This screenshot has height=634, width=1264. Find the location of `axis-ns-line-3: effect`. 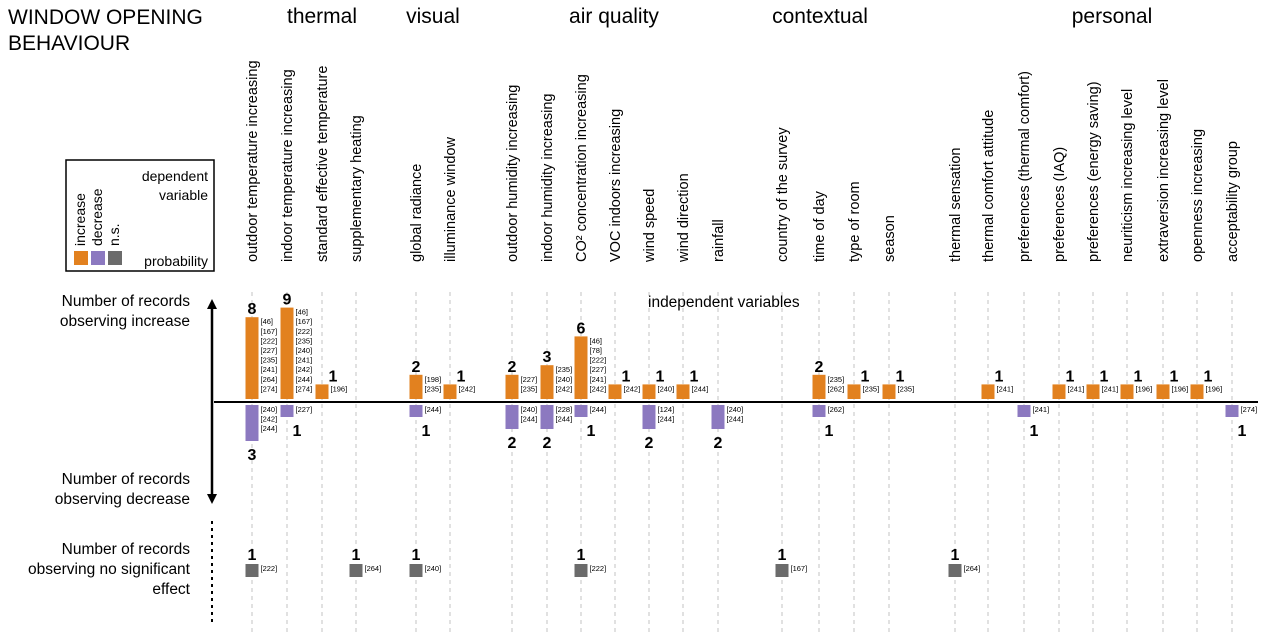

axis-ns-line-3: effect is located at coordinates (171, 589).